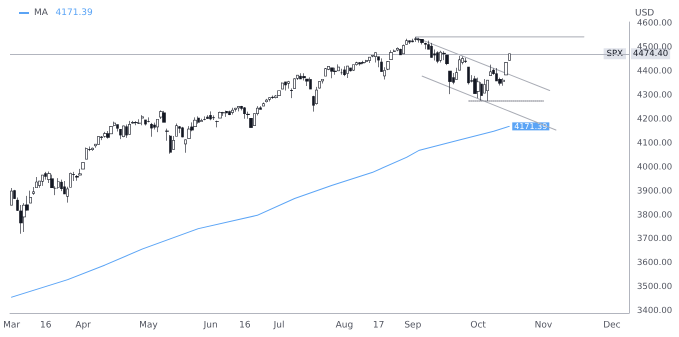 The width and height of the screenshot is (679, 337). What do you see at coordinates (654, 263) in the screenshot?
I see `y-tick-label: 3600.00` at bounding box center [654, 263].